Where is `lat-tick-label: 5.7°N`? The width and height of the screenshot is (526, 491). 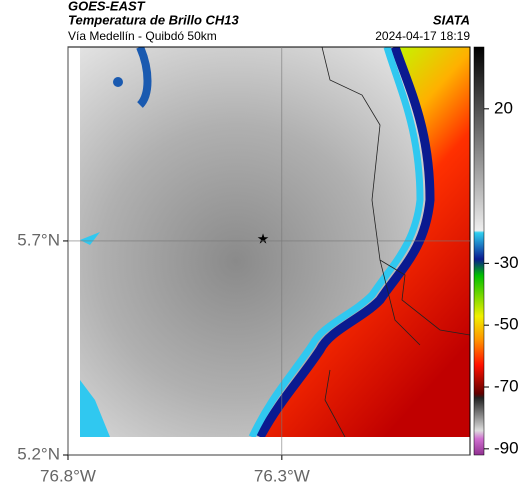 lat-tick-label: 5.7°N is located at coordinates (38, 239).